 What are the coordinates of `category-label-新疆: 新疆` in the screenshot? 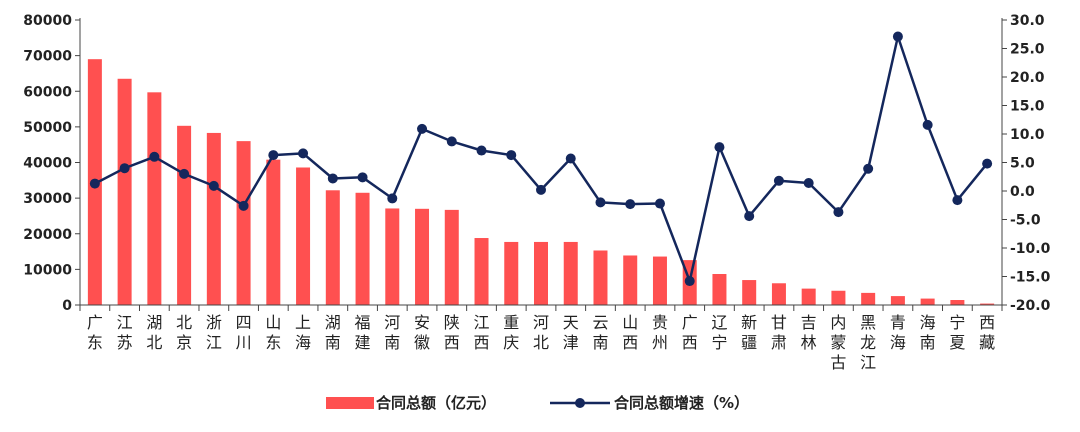 It's located at (749, 332).